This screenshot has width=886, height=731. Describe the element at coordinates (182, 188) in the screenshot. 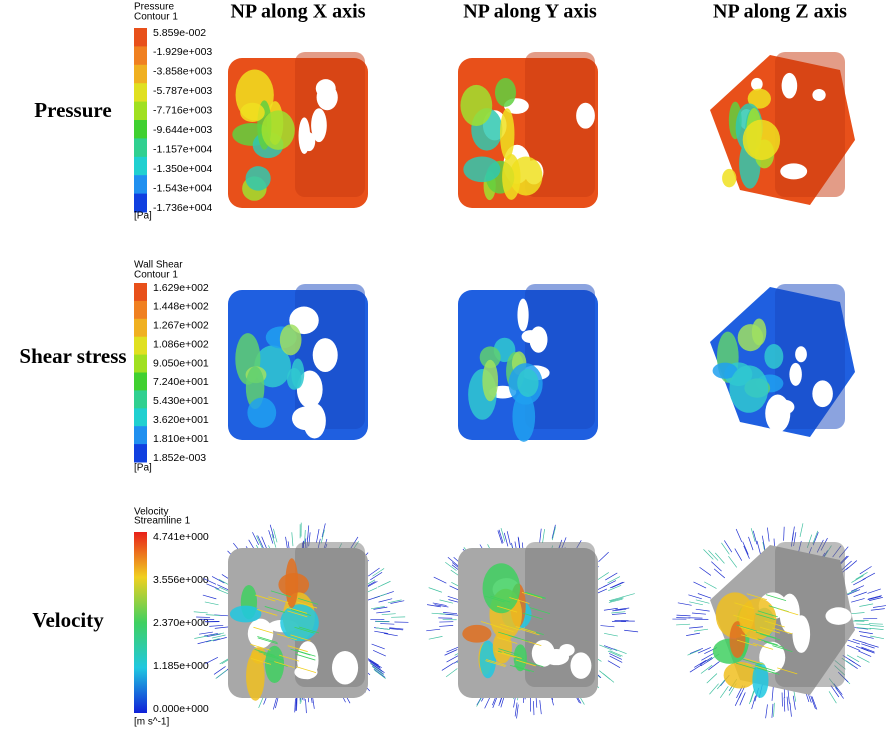

I see `colorbar-tick-label: -1.543e+004` at that location.